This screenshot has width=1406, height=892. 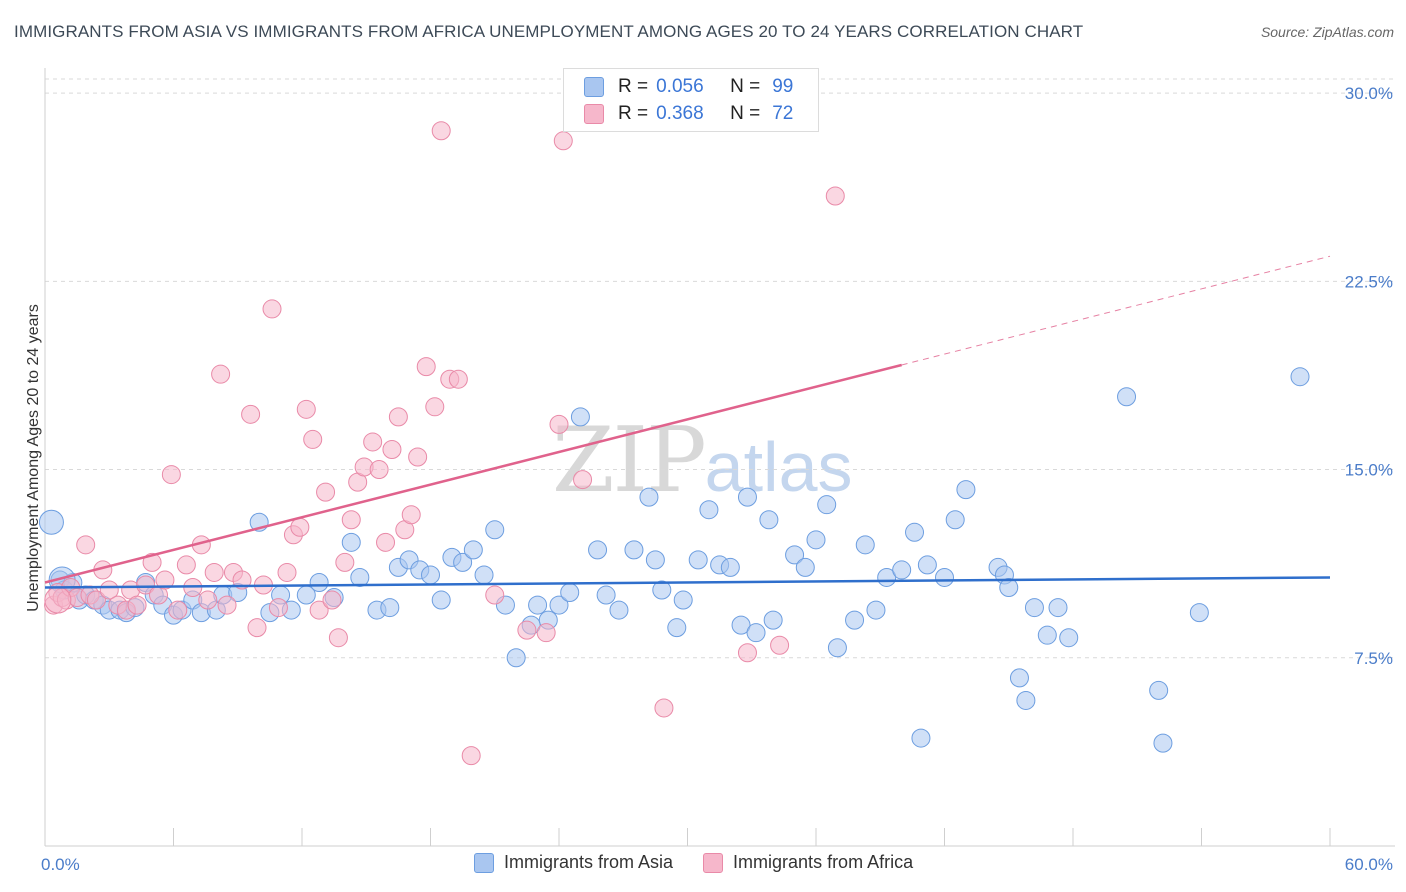 What do you see at coordinates (1327, 32) in the screenshot?
I see `source-label: Source: ZipAtlas.com` at bounding box center [1327, 32].